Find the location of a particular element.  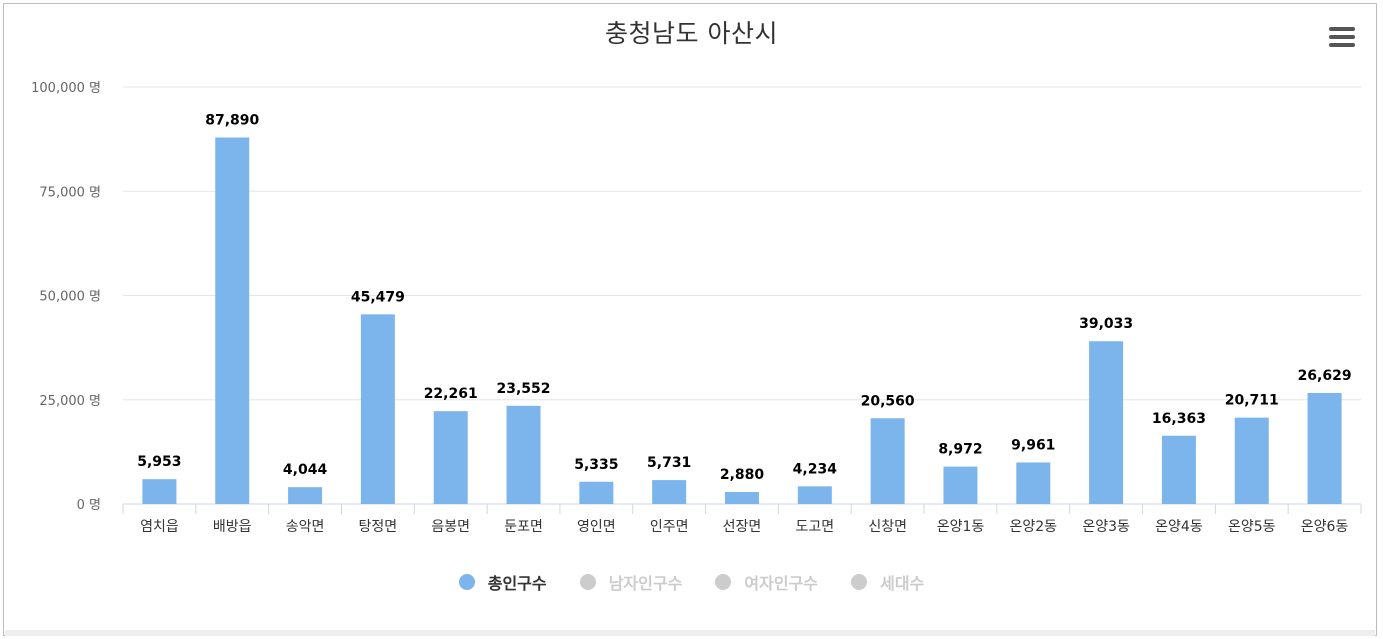

scroll-strip is located at coordinates (690, 633).